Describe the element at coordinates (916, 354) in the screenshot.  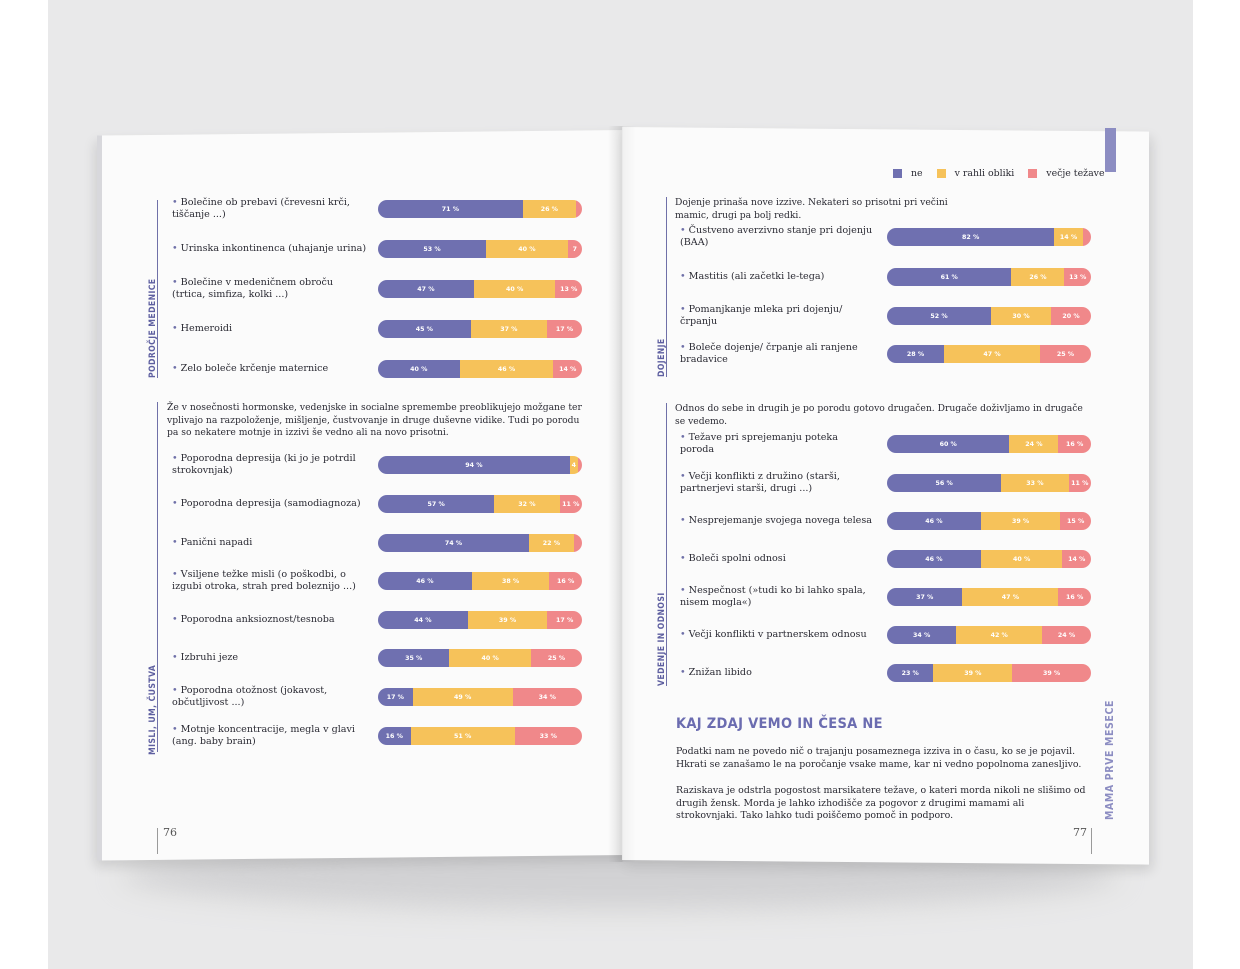
I see `bar-segment-ne: 28 %` at that location.